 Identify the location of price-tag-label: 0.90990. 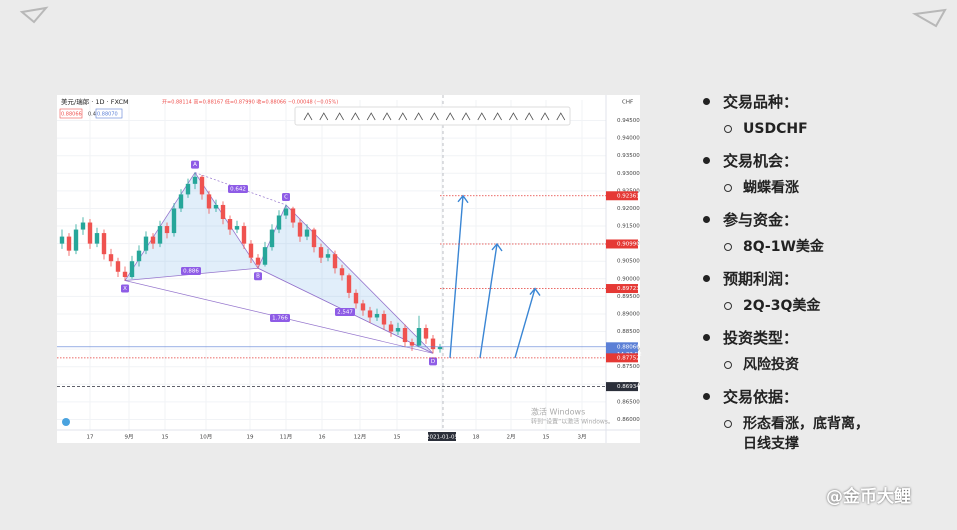
(628, 244).